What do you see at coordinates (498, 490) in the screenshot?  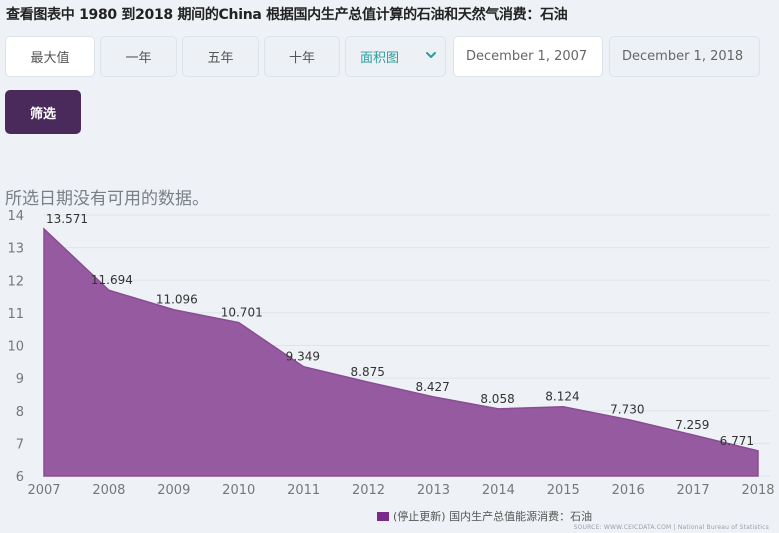 I see `x-tick-label: 2014` at bounding box center [498, 490].